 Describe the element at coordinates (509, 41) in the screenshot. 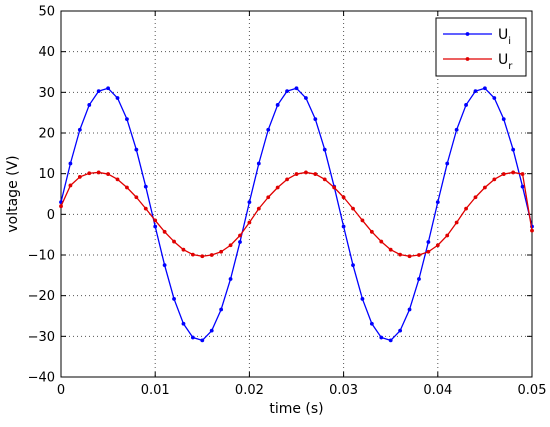

I see `legend-label-subscript: i` at that location.